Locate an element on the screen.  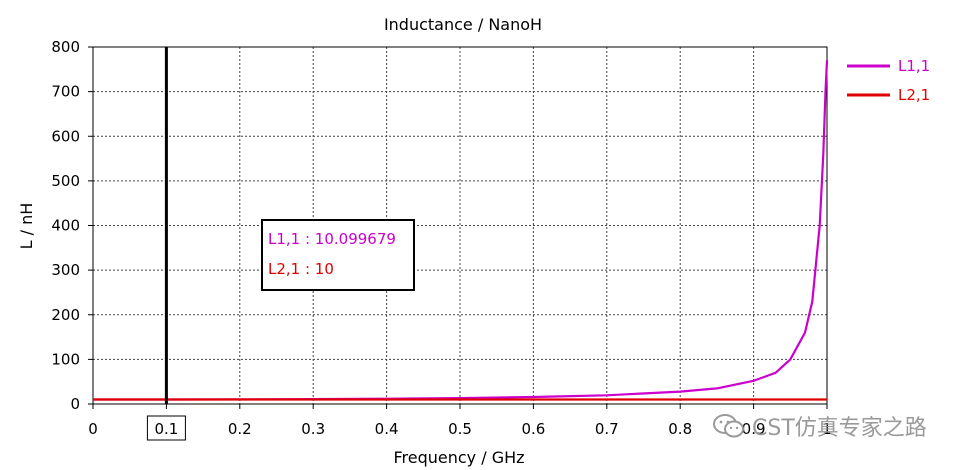
y-tick-label: 800 is located at coordinates (65, 47).